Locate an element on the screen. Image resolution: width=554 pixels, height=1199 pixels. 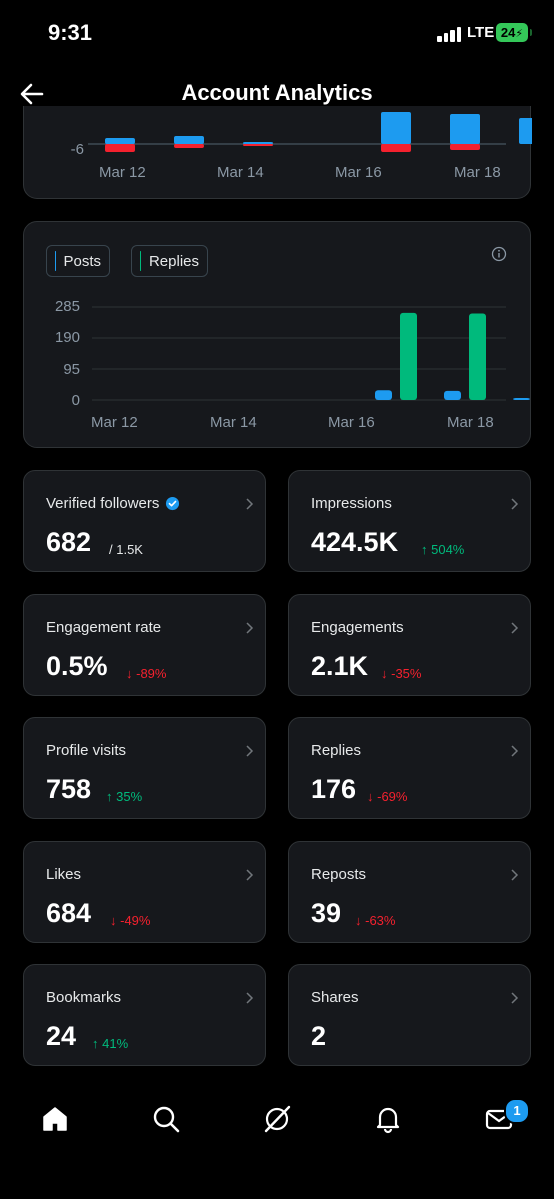
stat-value: 424.5K is located at coordinates (355, 542).